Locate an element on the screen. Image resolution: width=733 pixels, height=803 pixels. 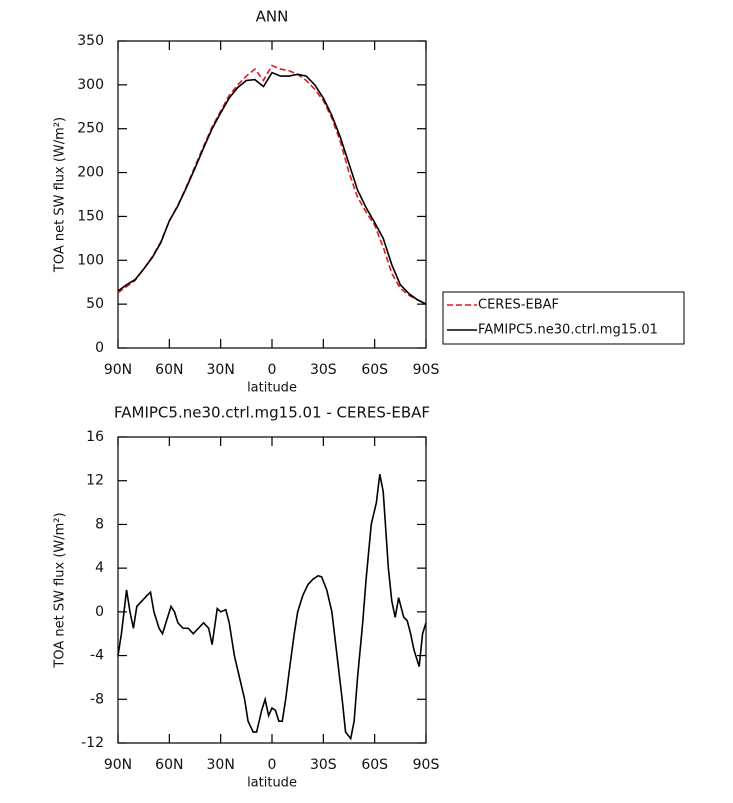
chart-title: FAMIPC5.ne30.ctrl.mg15.01 - CERES-EBAF is located at coordinates (272, 413).